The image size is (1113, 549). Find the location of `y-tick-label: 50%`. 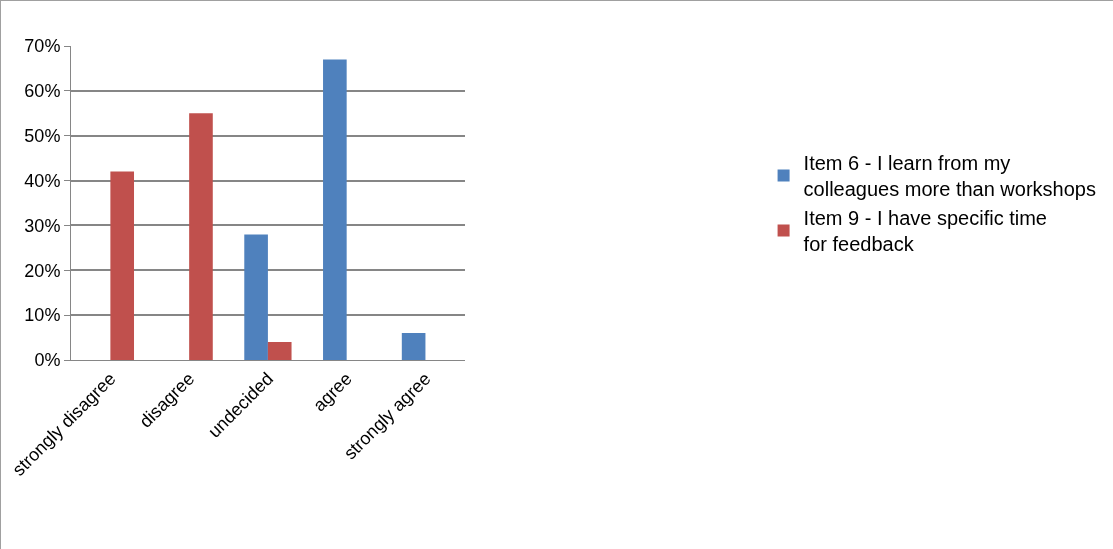

y-tick-label: 50% is located at coordinates (42, 136).